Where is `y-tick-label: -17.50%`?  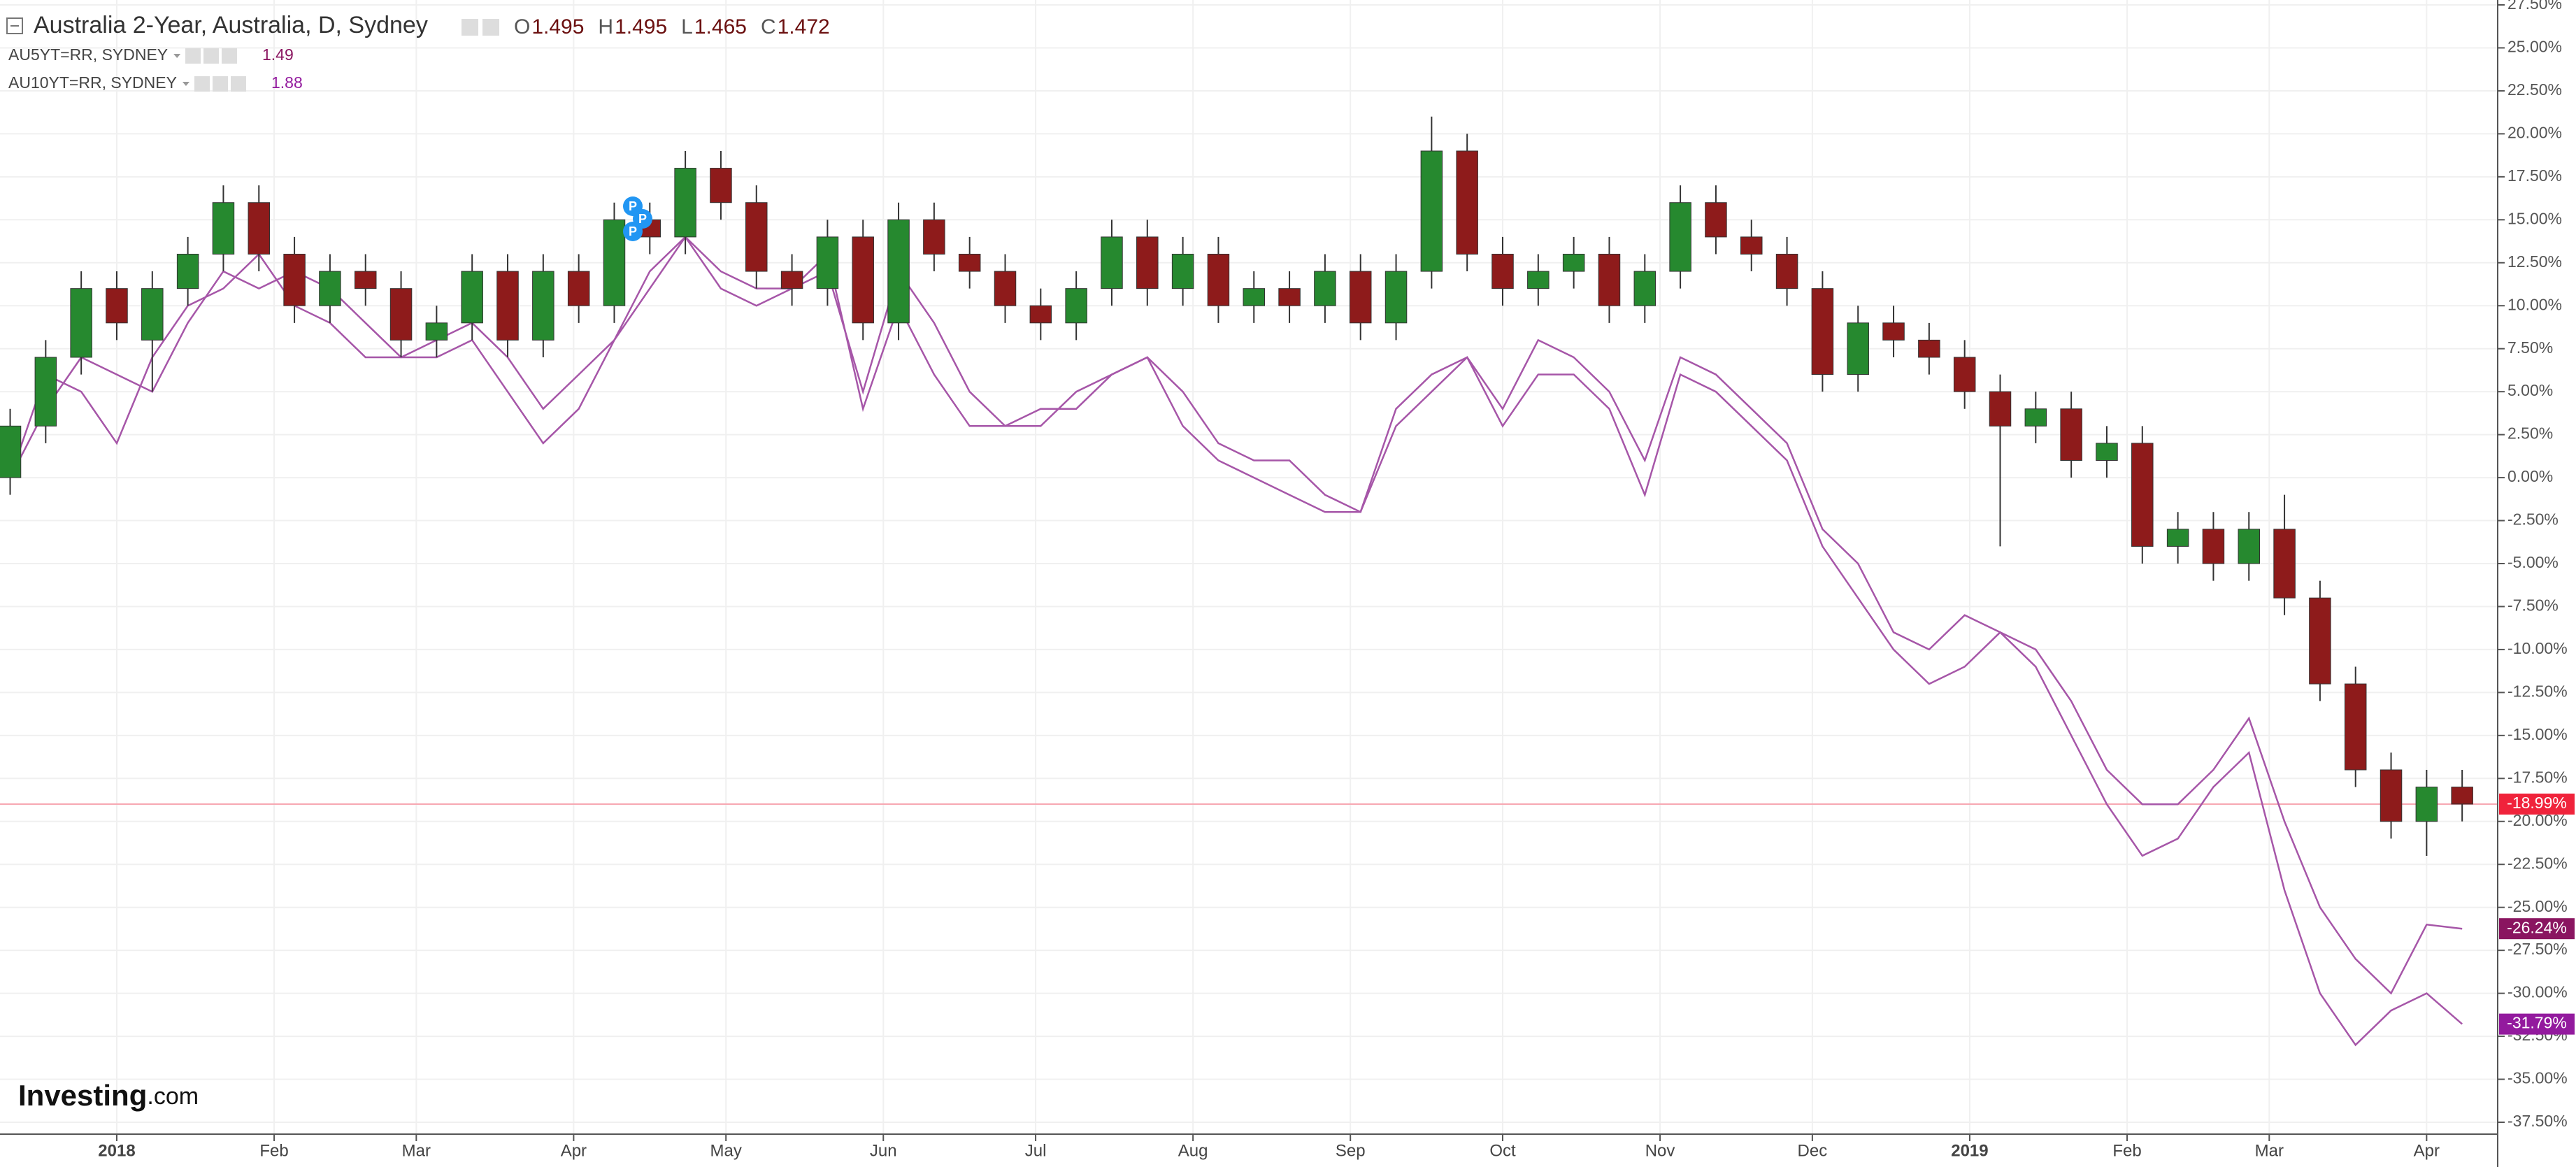
y-tick-label: -17.50% is located at coordinates (2537, 777).